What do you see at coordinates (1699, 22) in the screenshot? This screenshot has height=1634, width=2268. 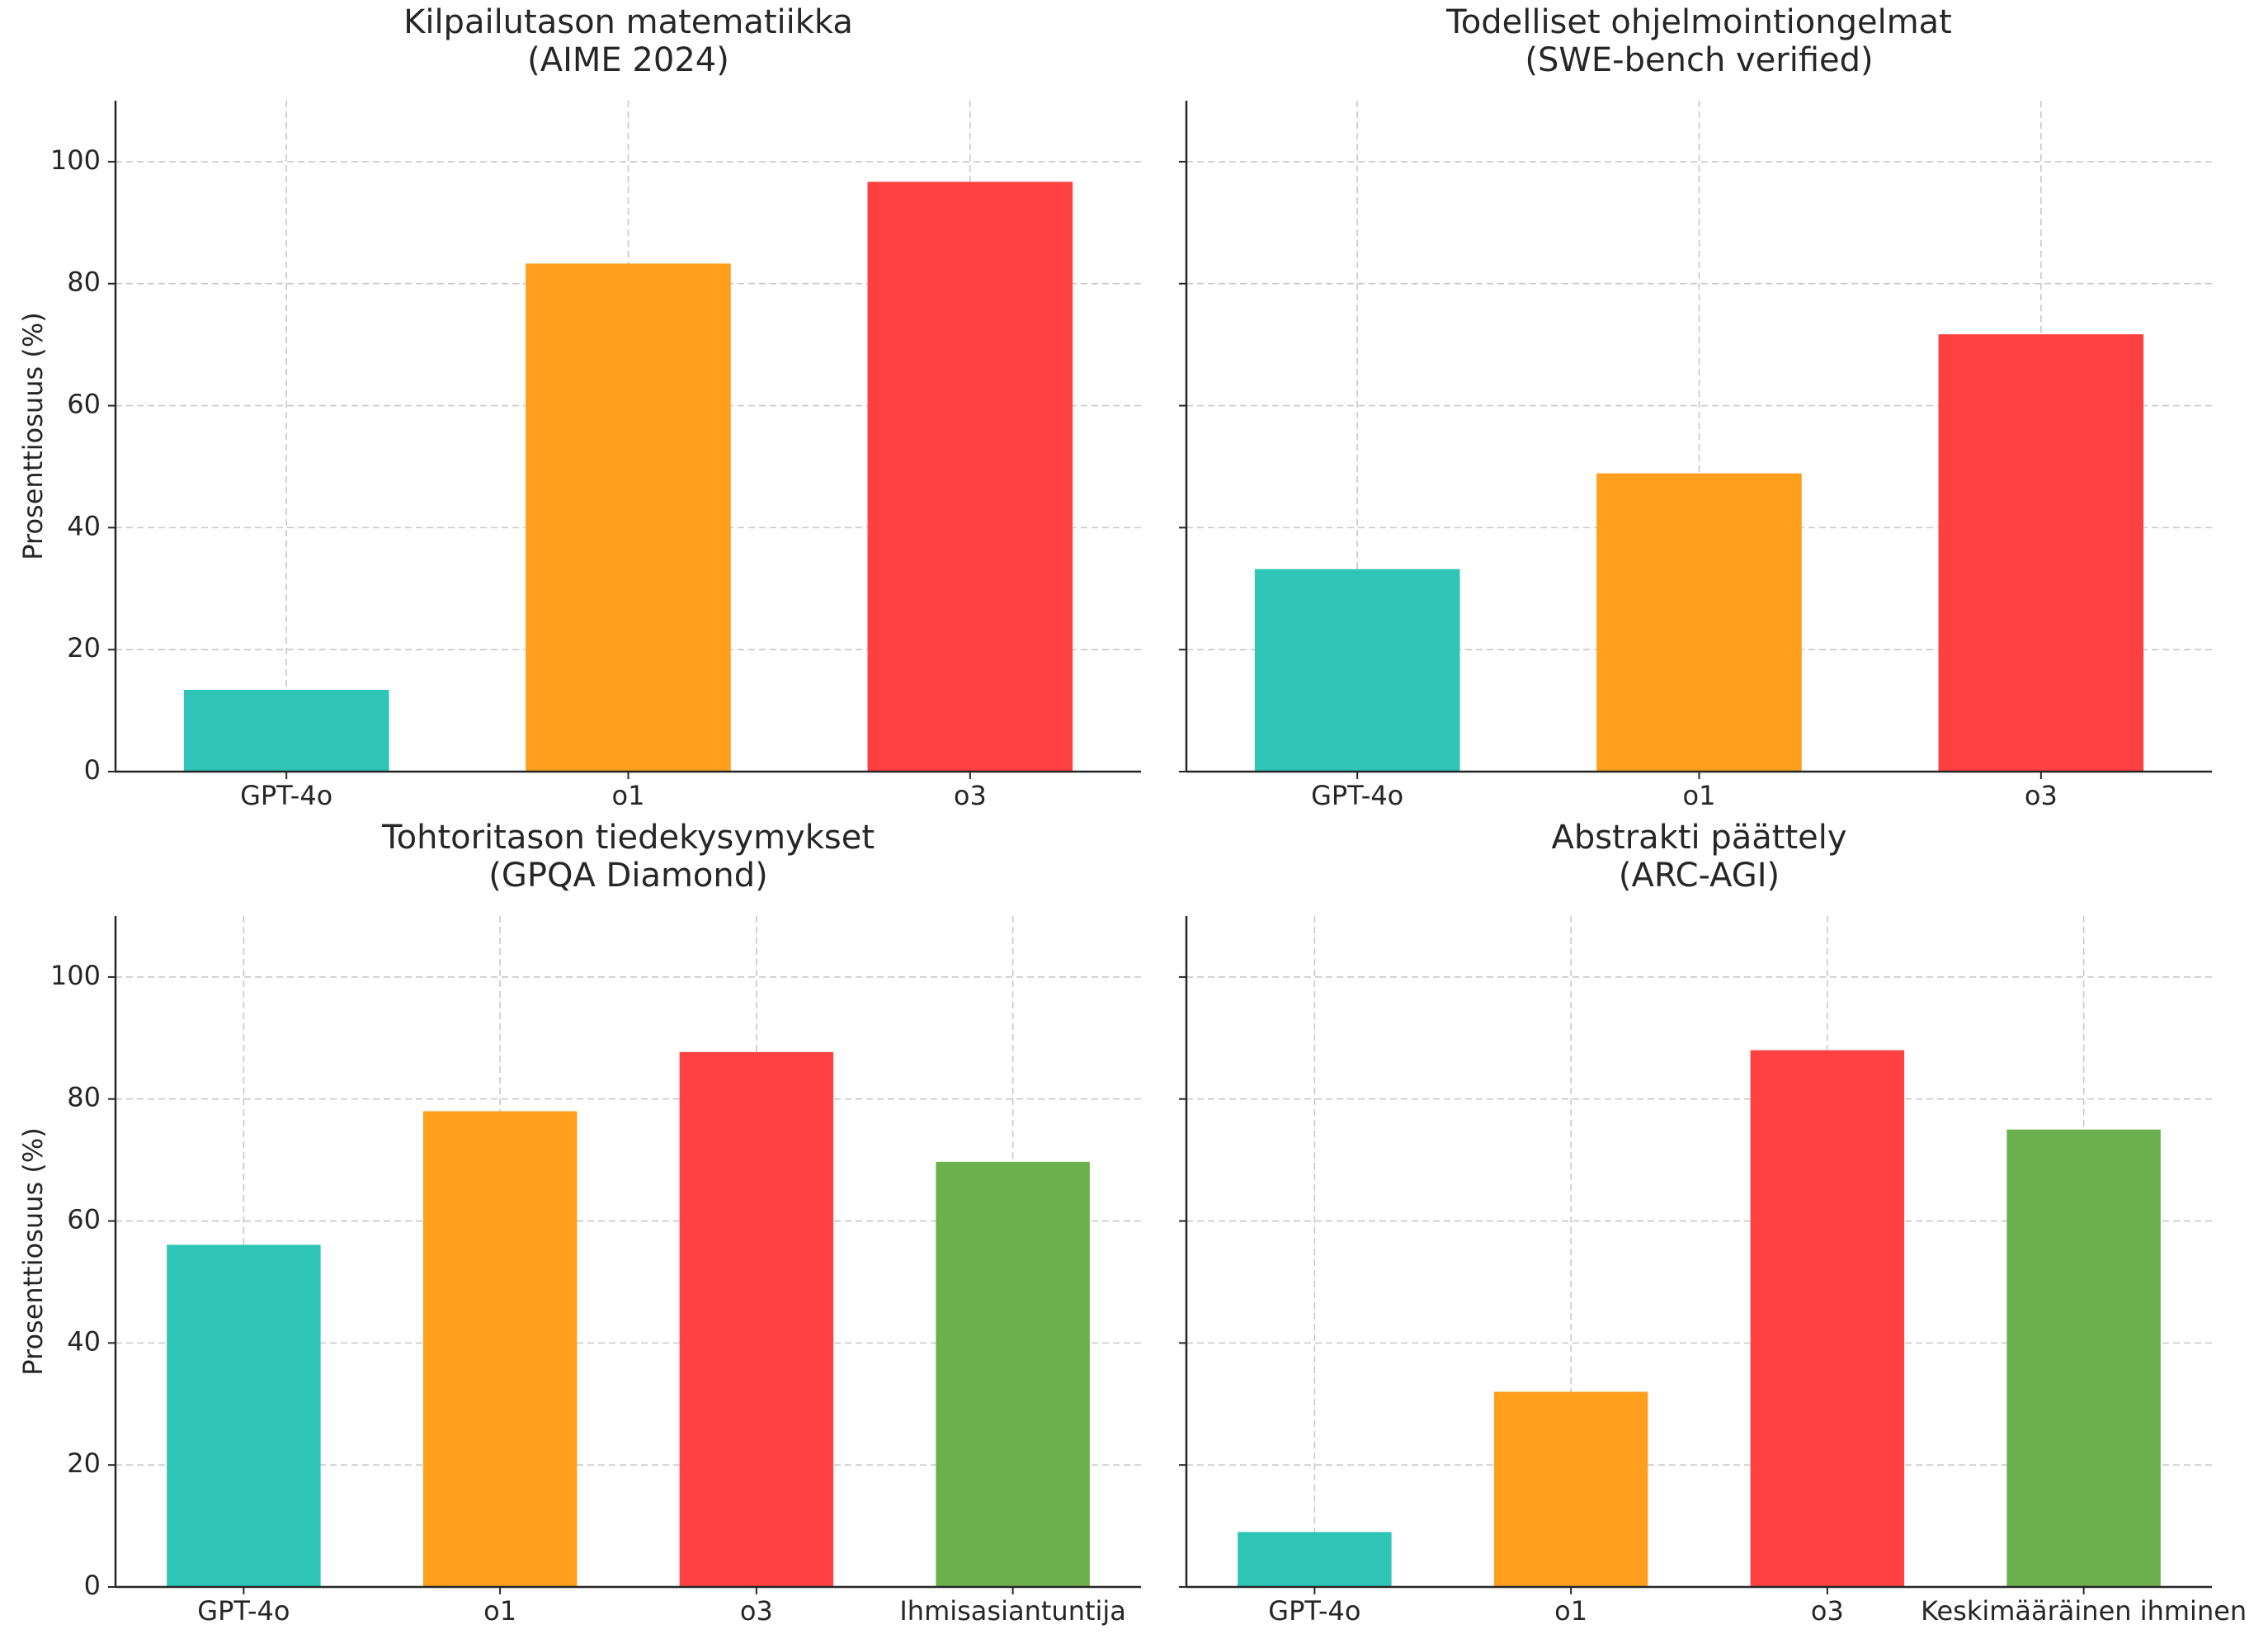 I see `chart-title-line: Todelliset ohjelmointiongelmat` at bounding box center [1699, 22].